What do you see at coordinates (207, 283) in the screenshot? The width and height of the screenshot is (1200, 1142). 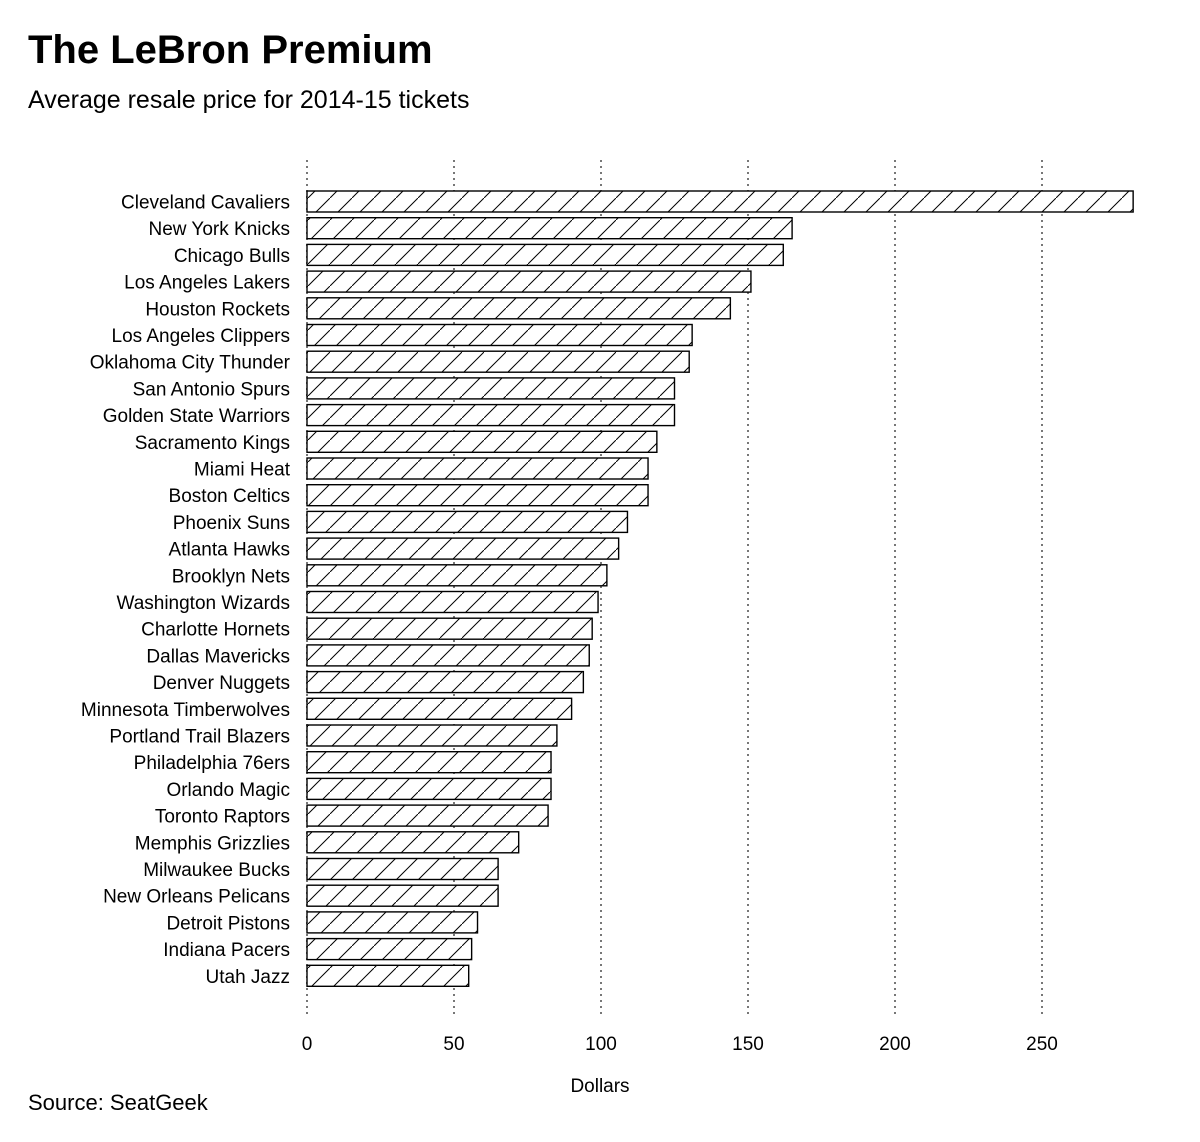 I see `category-label: Los Angeles Lakers` at bounding box center [207, 283].